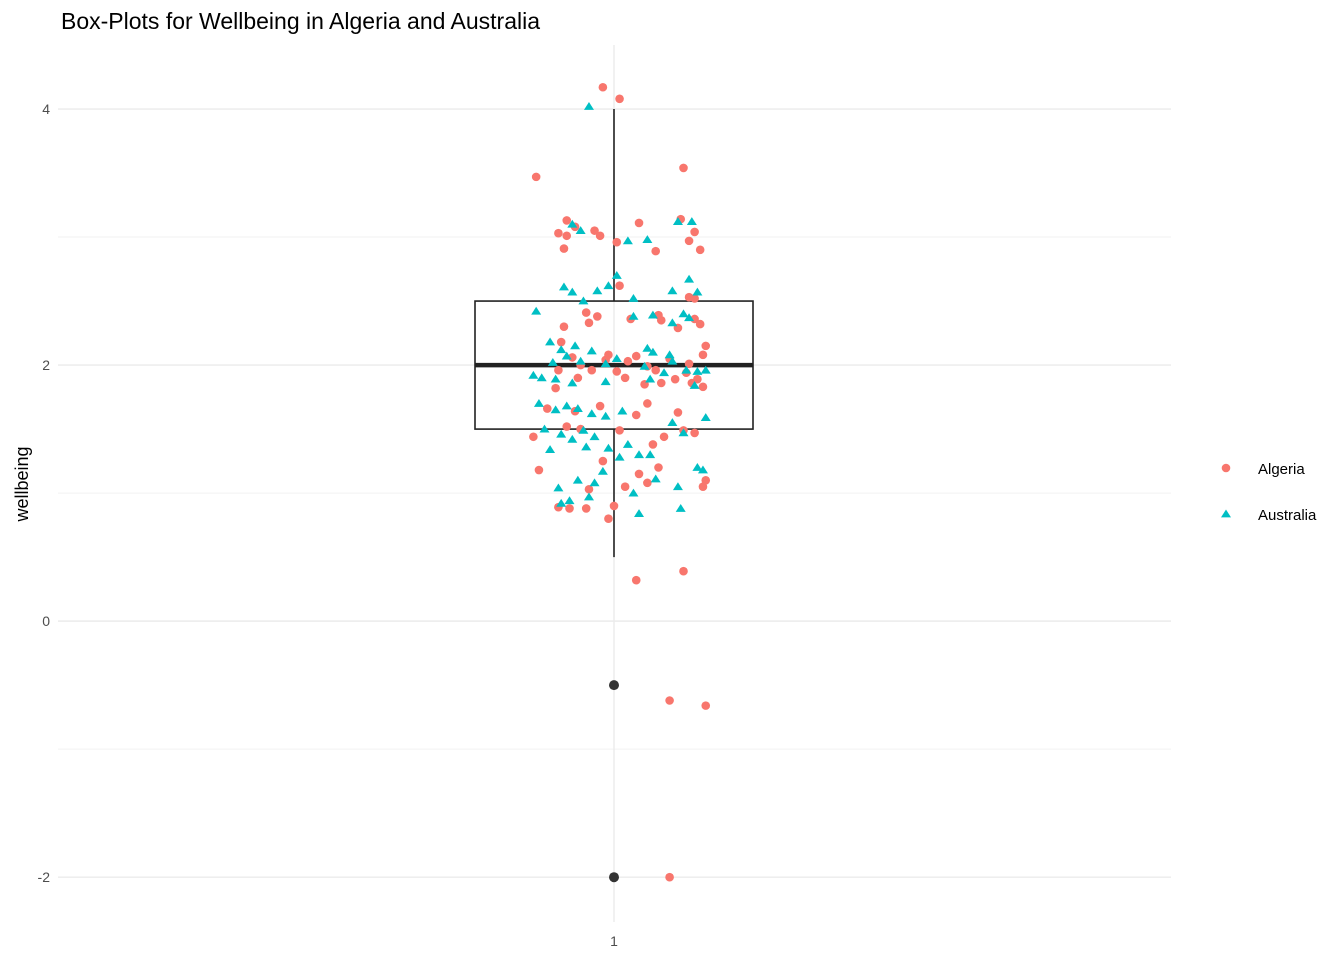  Describe the element at coordinates (614, 941) in the screenshot. I see `x-tick-label: 1` at that location.